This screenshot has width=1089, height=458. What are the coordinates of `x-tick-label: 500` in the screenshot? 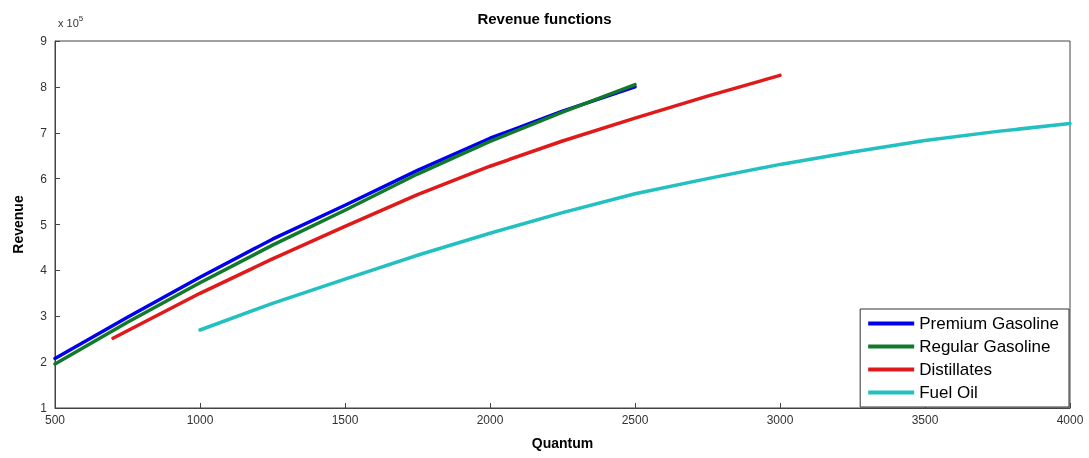 It's located at (55, 420).